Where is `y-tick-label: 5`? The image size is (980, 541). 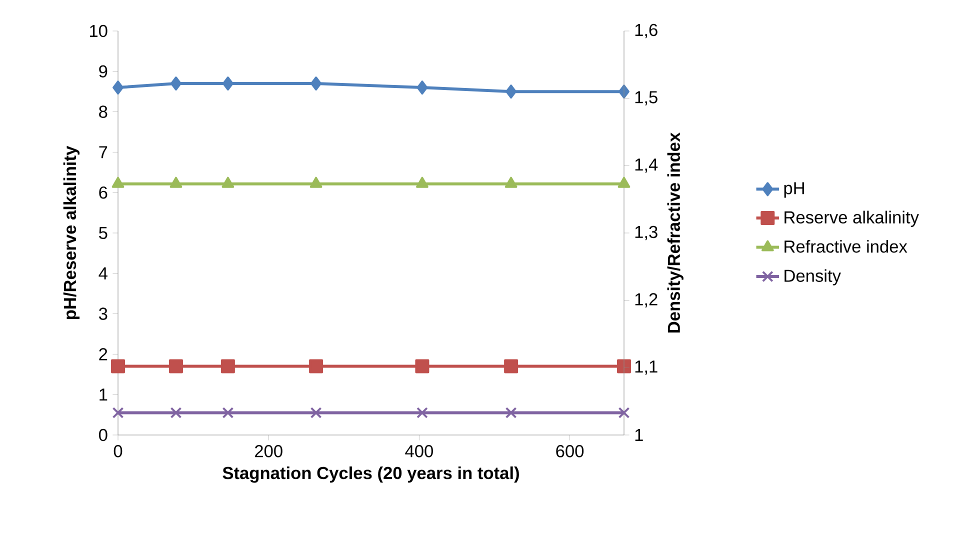
y-tick-label: 5 is located at coordinates (103, 233).